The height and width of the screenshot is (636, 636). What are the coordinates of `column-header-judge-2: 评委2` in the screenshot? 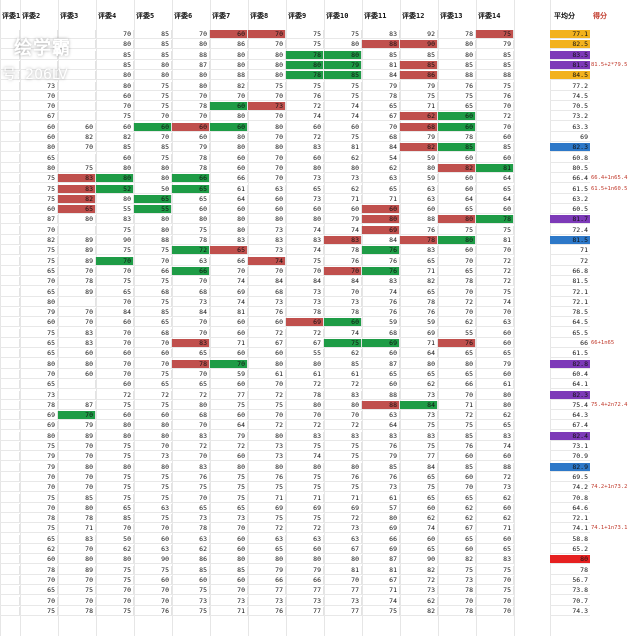 It's located at (31, 16).